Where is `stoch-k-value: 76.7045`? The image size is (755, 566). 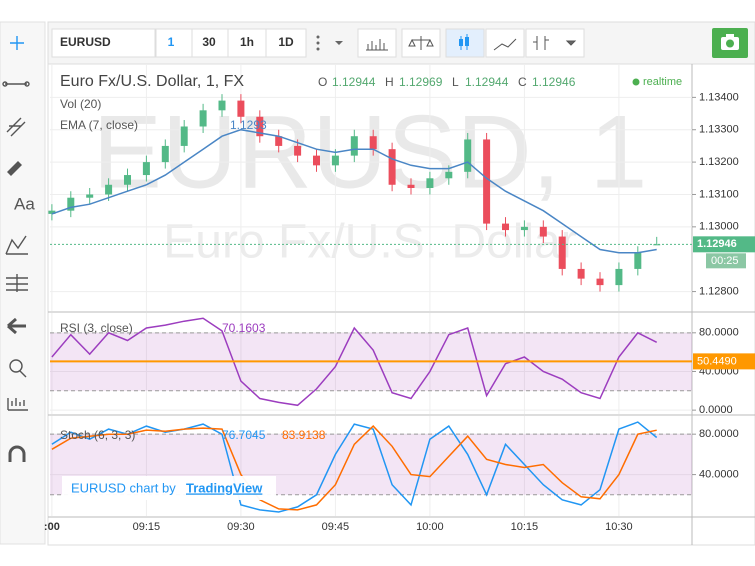
stoch-k-value: 76.7045 is located at coordinates (244, 435).